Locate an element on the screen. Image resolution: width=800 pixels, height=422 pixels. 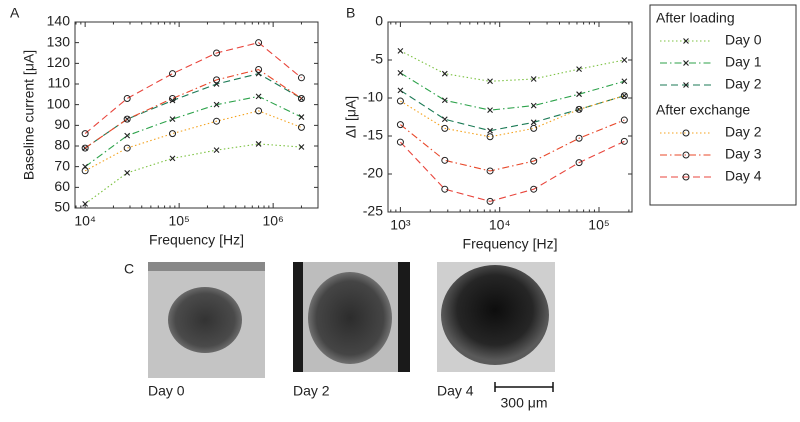
image-label: Day 2 is located at coordinates (311, 391).